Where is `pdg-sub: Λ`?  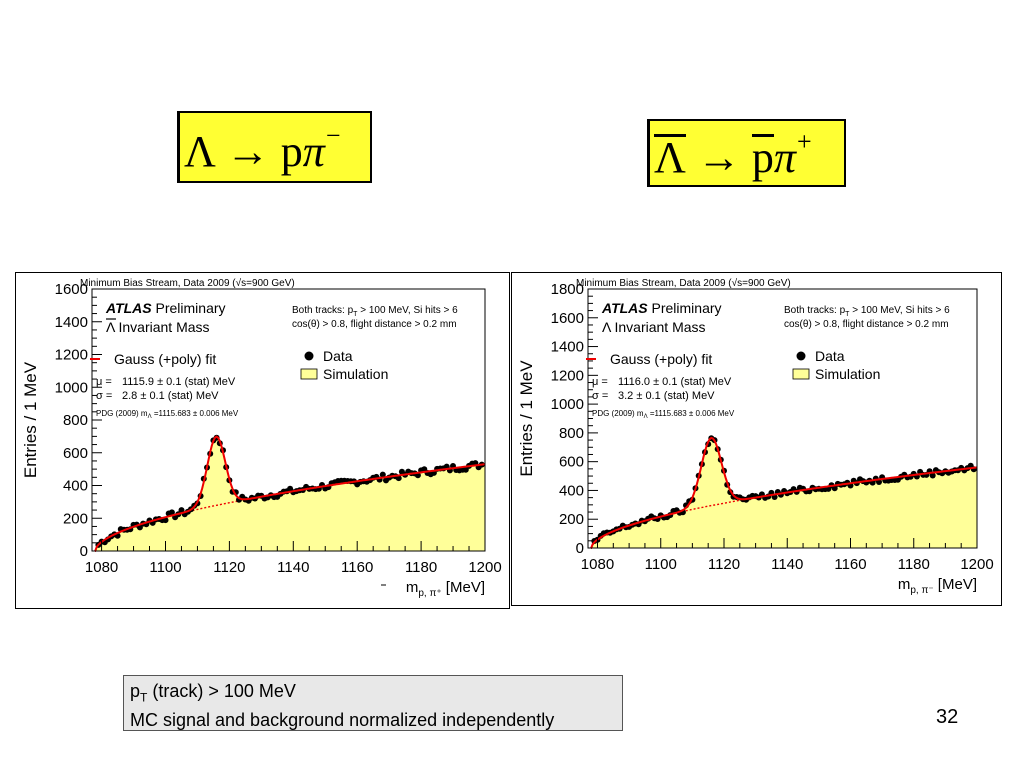 pdg-sub: Λ is located at coordinates (646, 417).